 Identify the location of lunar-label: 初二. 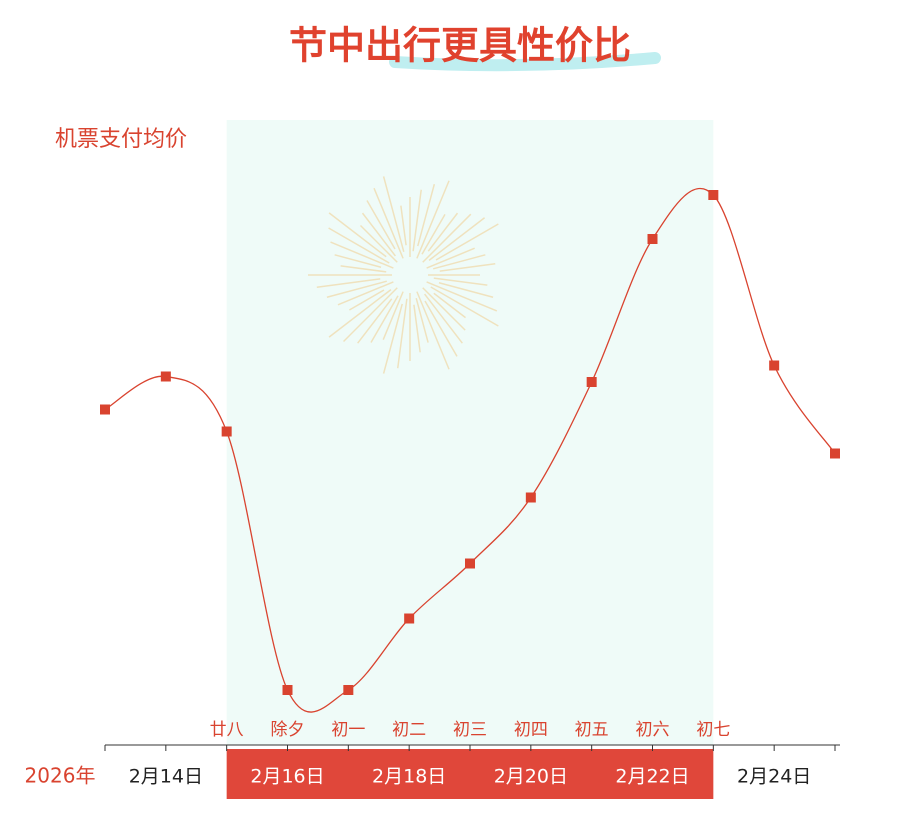
(409, 730).